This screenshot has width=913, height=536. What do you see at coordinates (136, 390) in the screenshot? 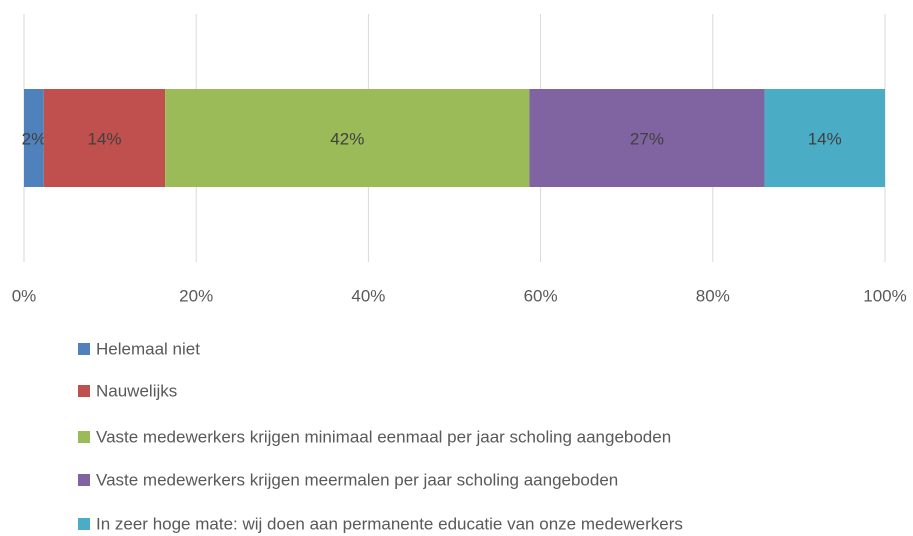
I see `legend-label: Nauwelijks` at bounding box center [136, 390].